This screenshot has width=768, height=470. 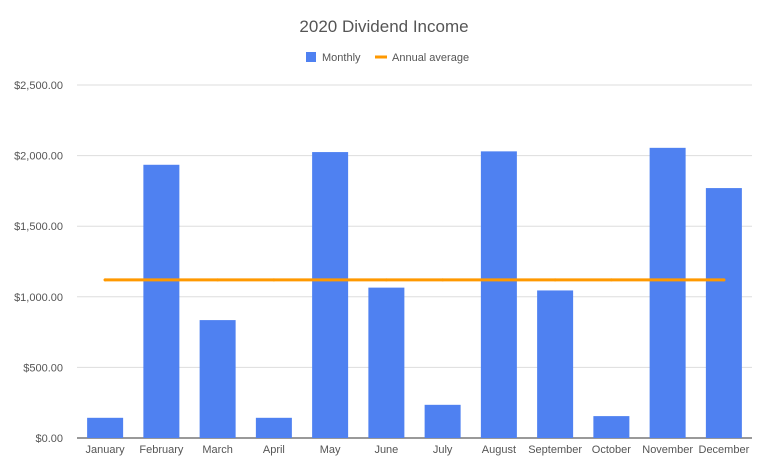 What do you see at coordinates (274, 280) in the screenshot?
I see `annual-average-point-april` at bounding box center [274, 280].